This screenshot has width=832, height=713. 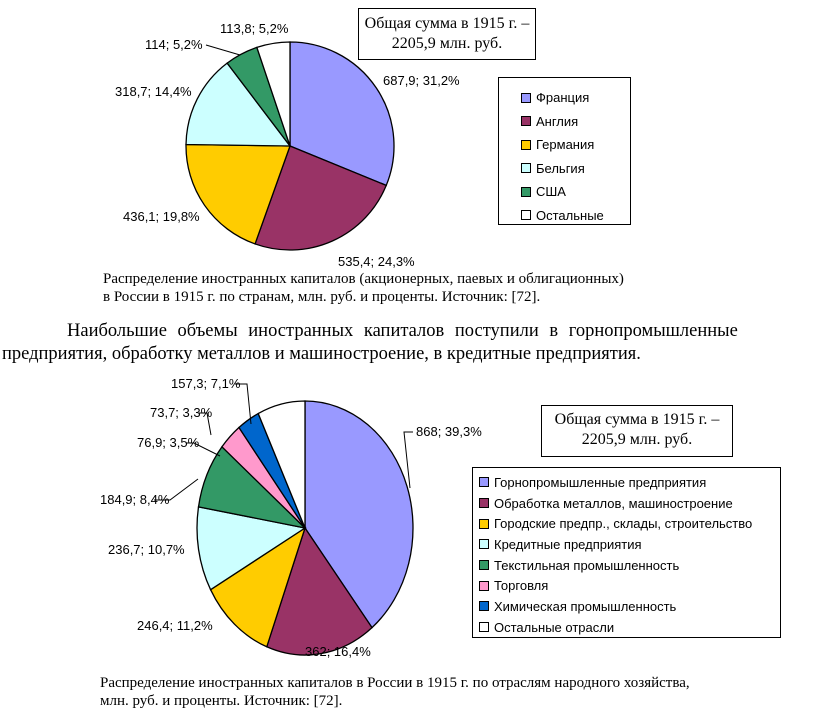 I want to click on legend-item: Кредитные предприятия, so click(x=629, y=544).